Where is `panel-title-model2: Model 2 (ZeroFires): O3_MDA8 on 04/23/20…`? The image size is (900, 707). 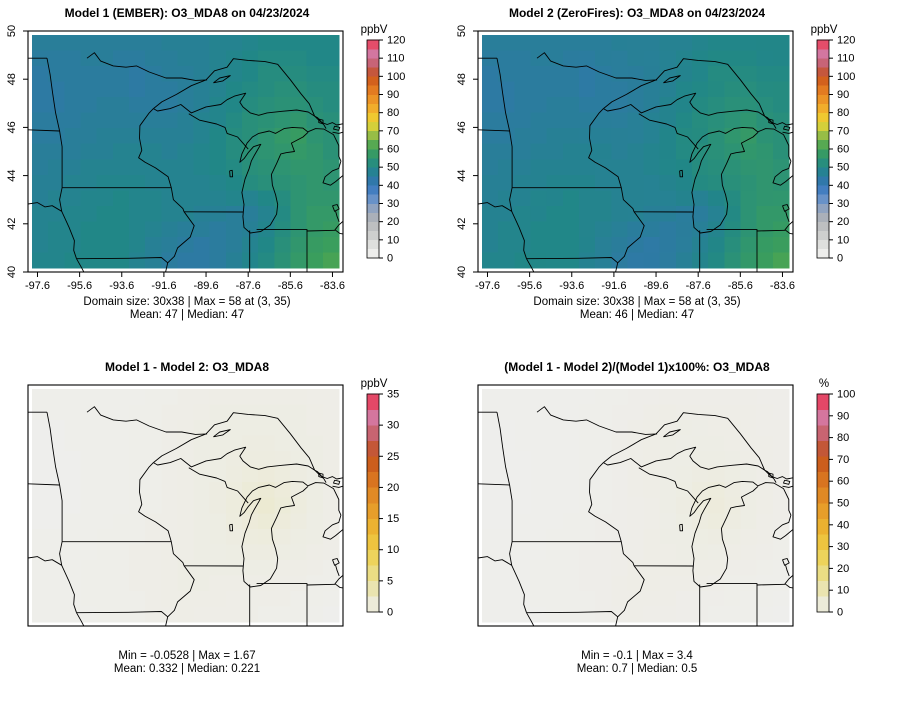
panel-title-model2: Model 2 (ZeroFires): O3_MDA8 on 04/23/20… is located at coordinates (637, 13).